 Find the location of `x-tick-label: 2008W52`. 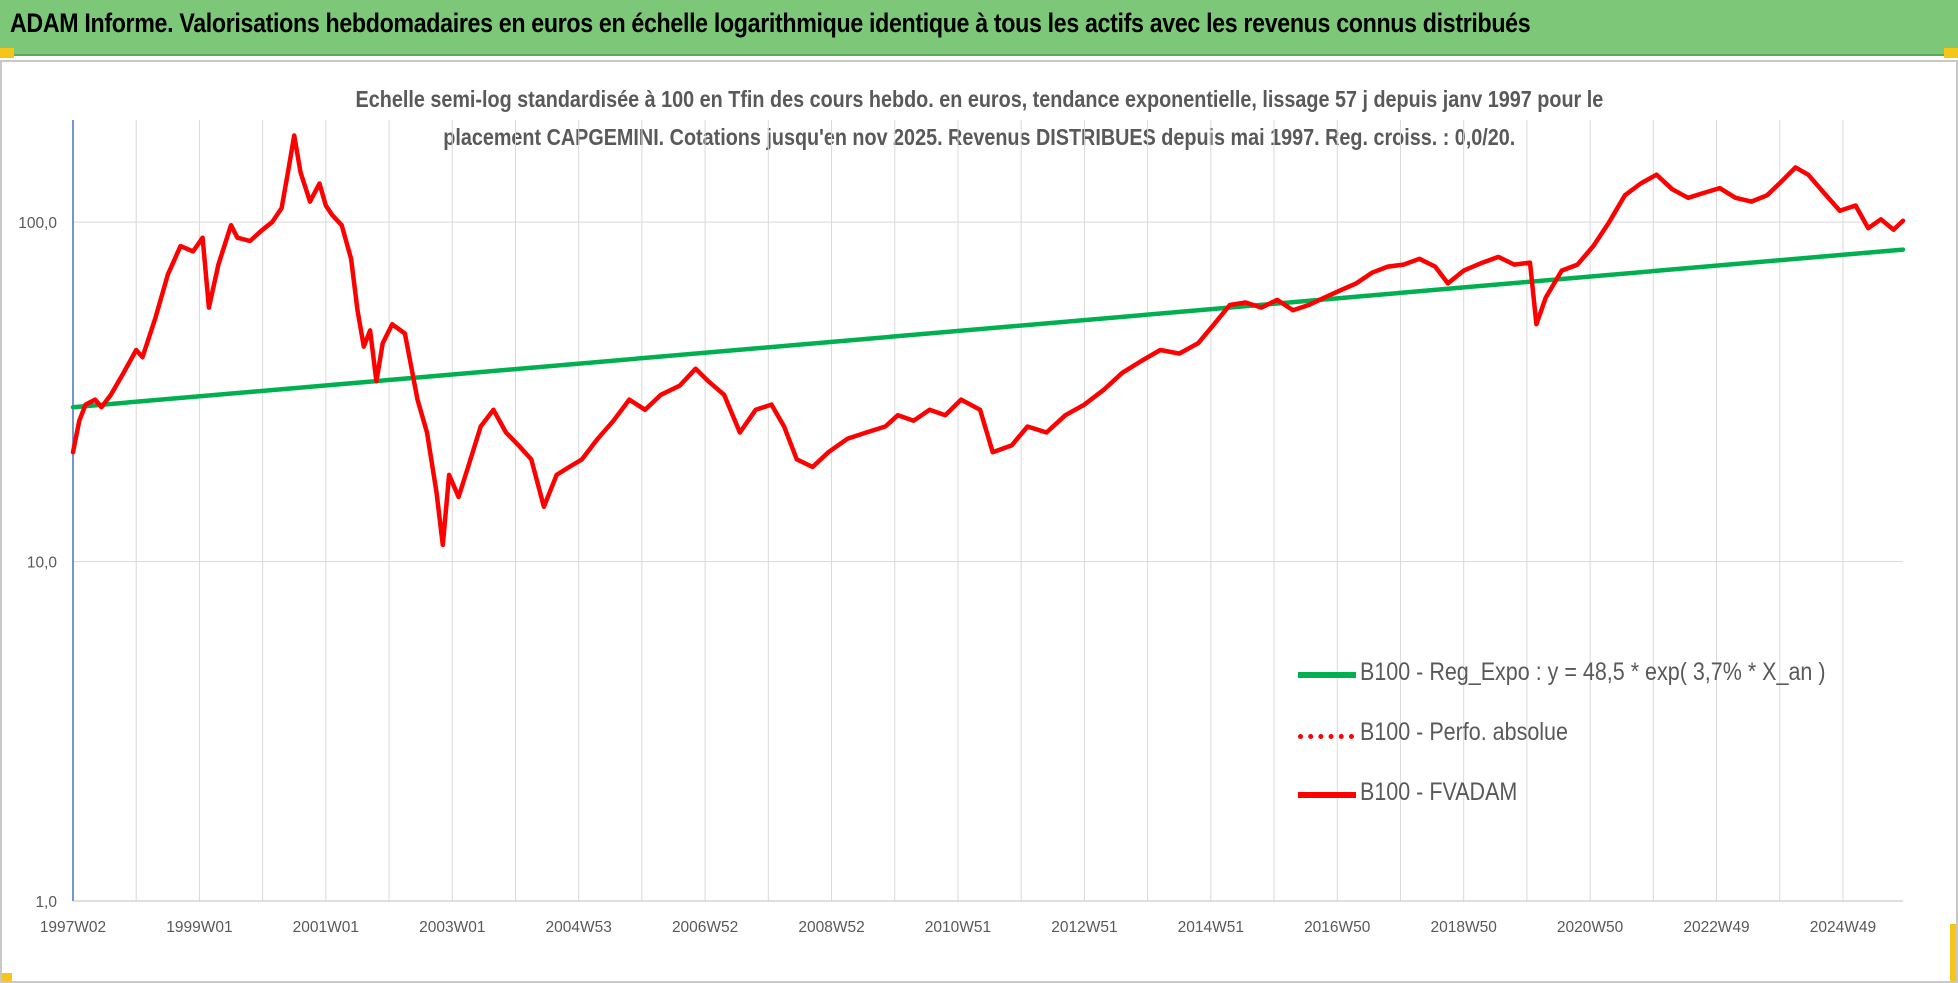

x-tick-label: 2008W52 is located at coordinates (831, 927).